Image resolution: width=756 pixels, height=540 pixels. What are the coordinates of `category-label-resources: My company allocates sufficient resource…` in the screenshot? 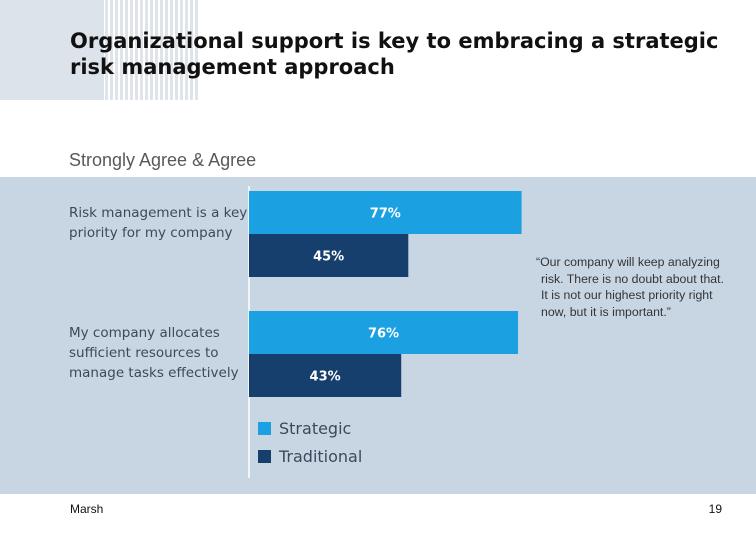 It's located at (154, 353).